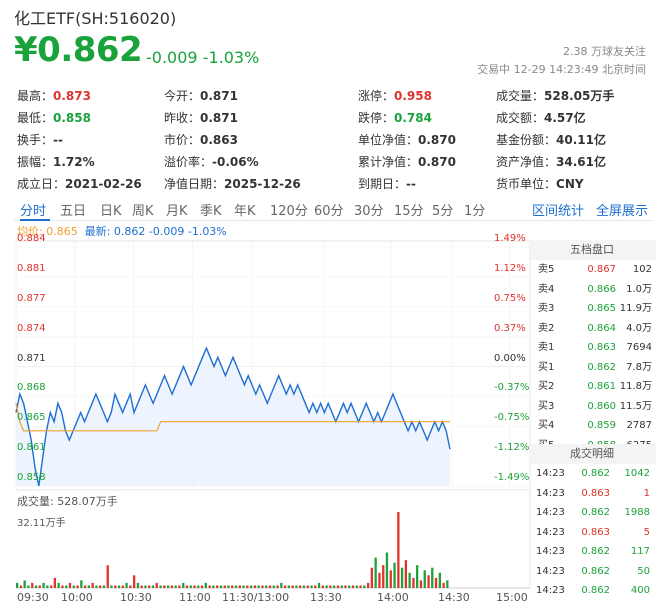 The height and width of the screenshot is (615, 656). Describe the element at coordinates (512, 388) in the screenshot. I see `y-pct-label: -0.37%` at that location.